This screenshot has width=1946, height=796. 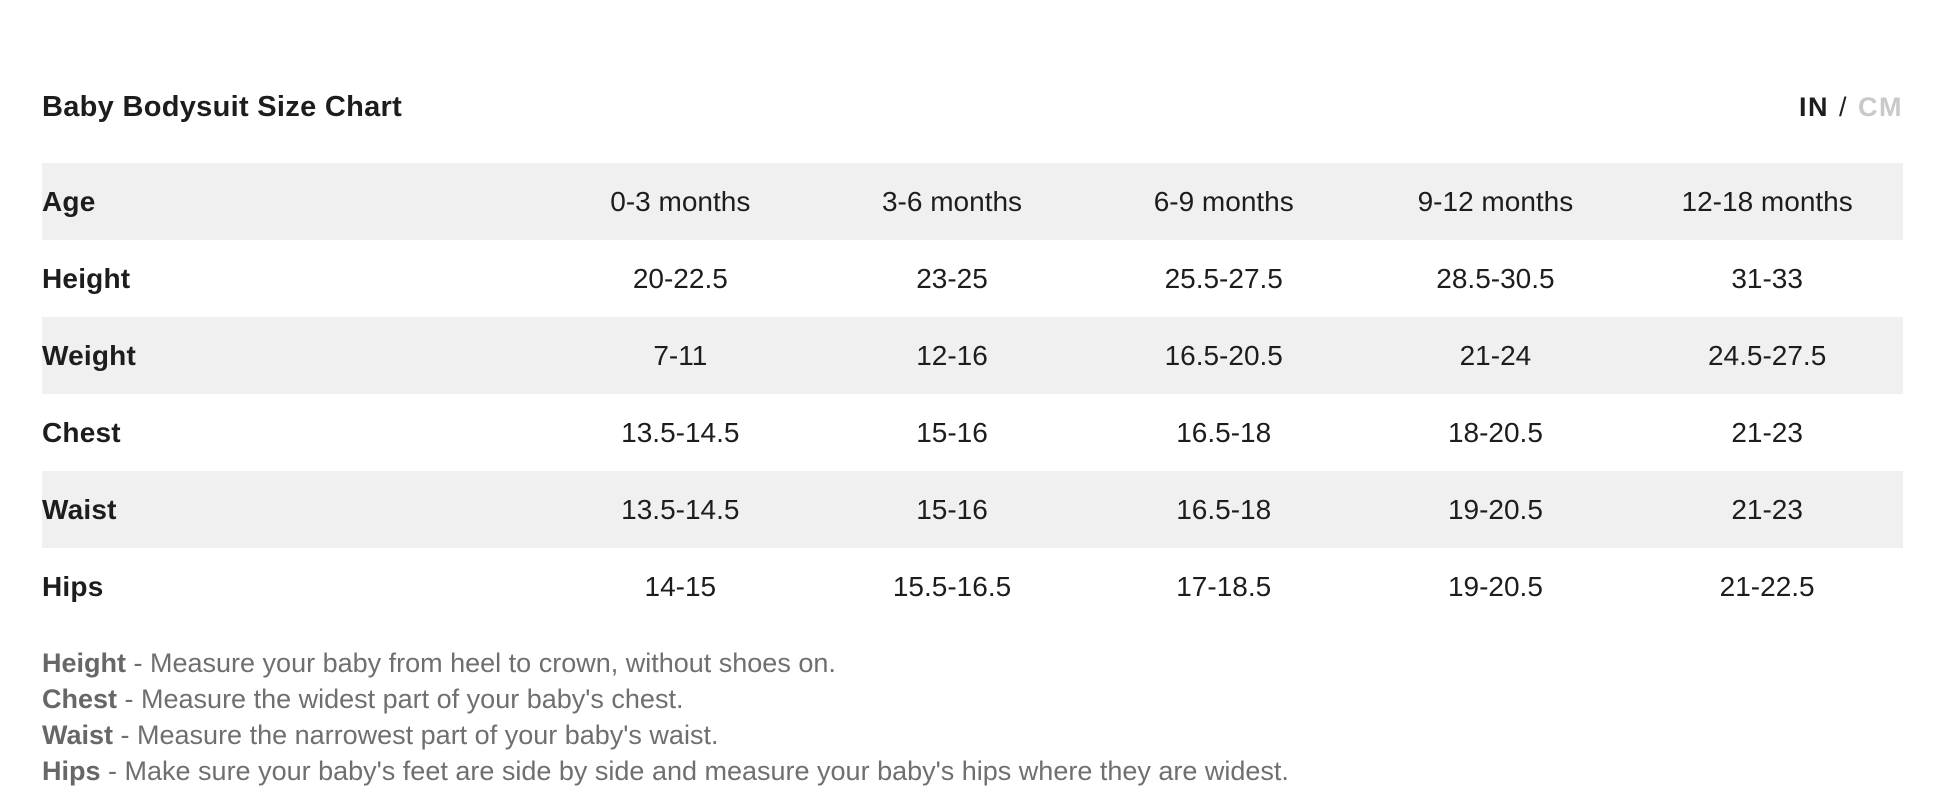 I want to click on header-cell-6-9-months: 6-9 months, so click(x=1223, y=201).